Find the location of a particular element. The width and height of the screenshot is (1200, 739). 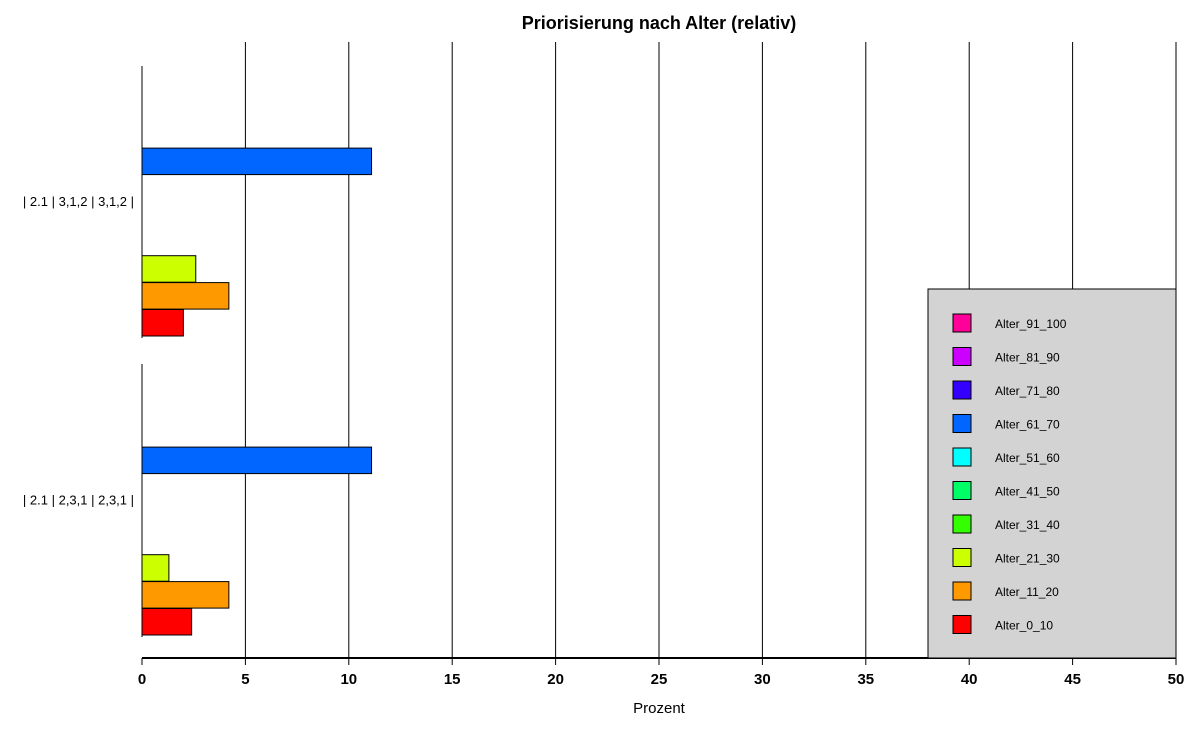

x-tick-label: 40 is located at coordinates (969, 679).